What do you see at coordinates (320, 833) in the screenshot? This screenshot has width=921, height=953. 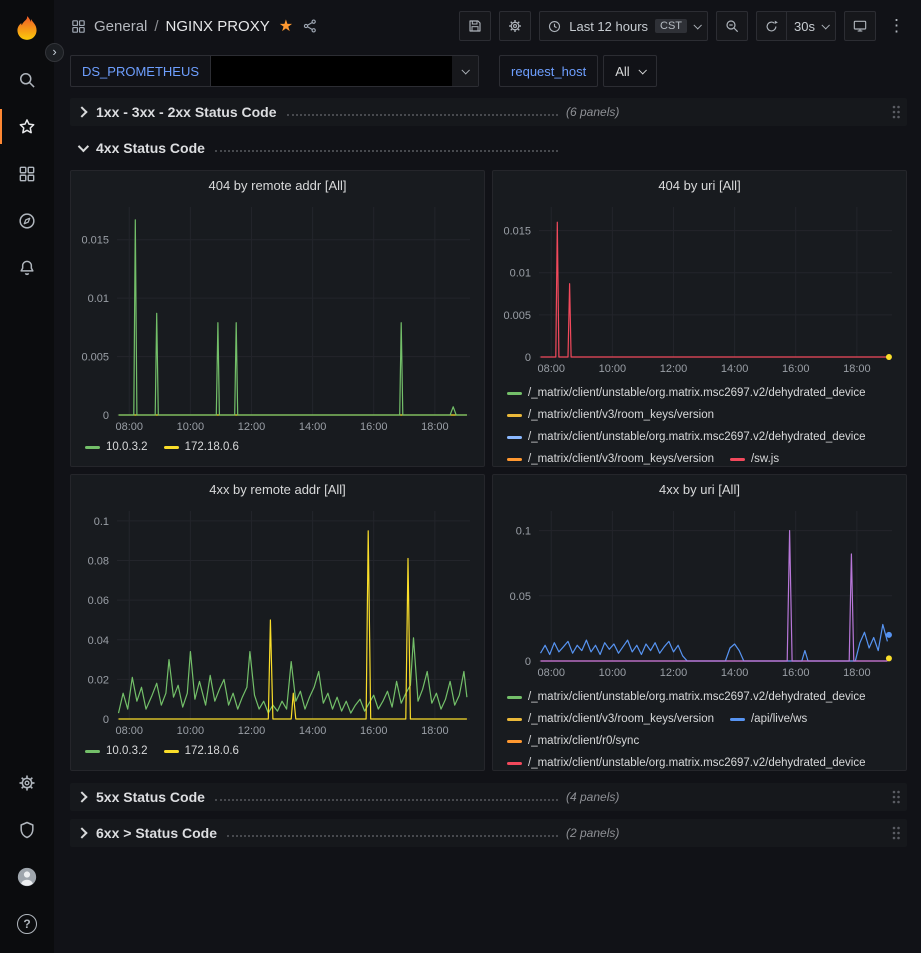 I see `row-left: 6xx > Status Code` at bounding box center [320, 833].